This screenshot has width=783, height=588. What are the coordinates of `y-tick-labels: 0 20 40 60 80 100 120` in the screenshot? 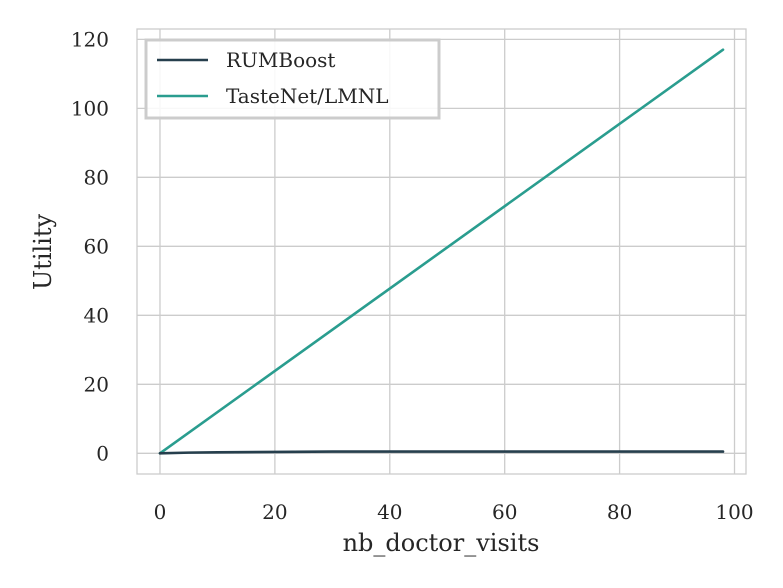 It's located at (90, 246).